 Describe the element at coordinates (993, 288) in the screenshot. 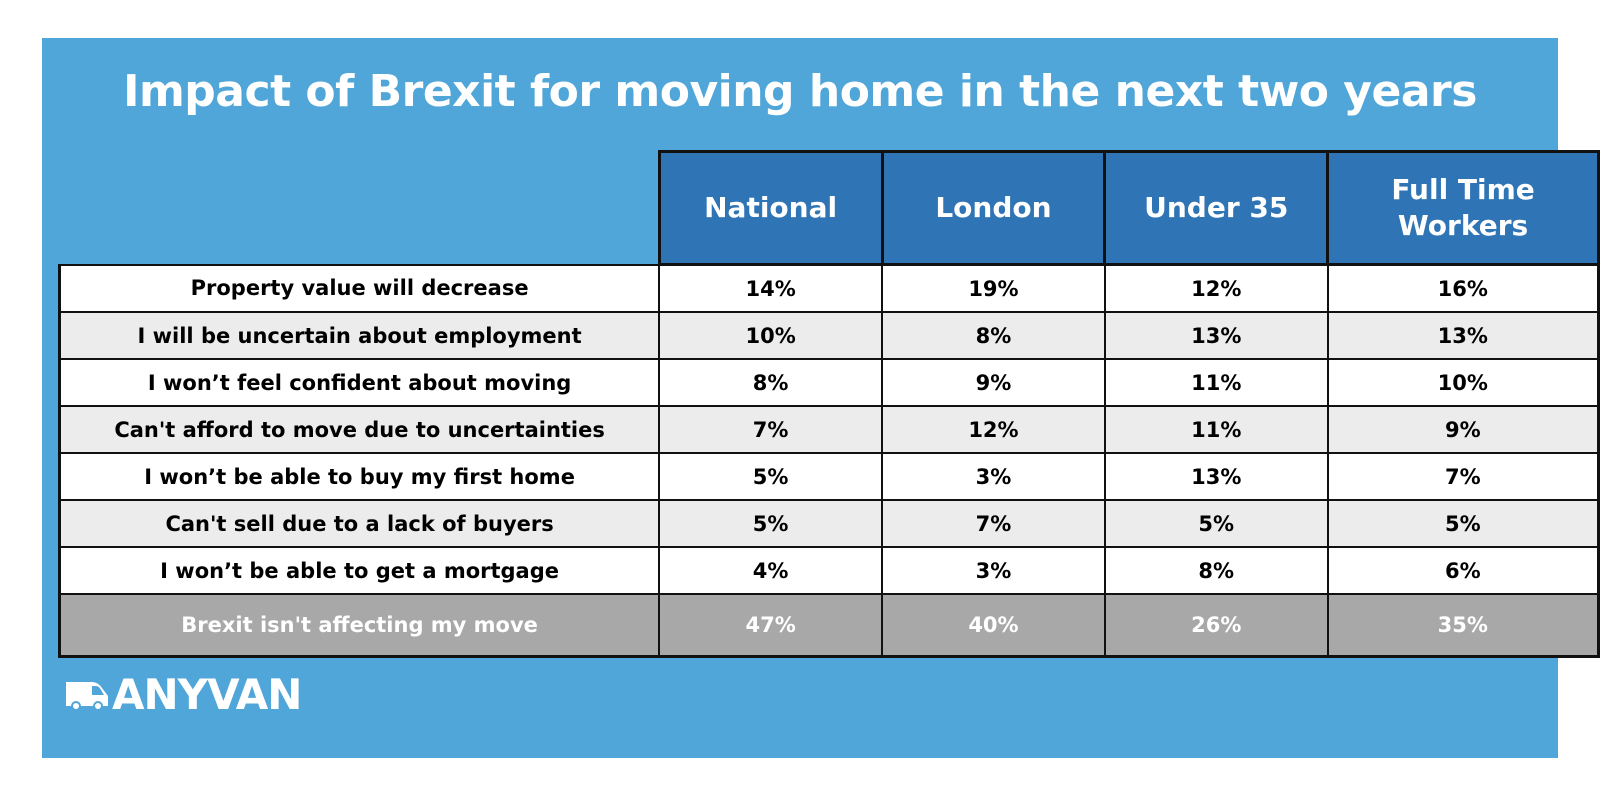

I see `table-cell: 19%` at that location.